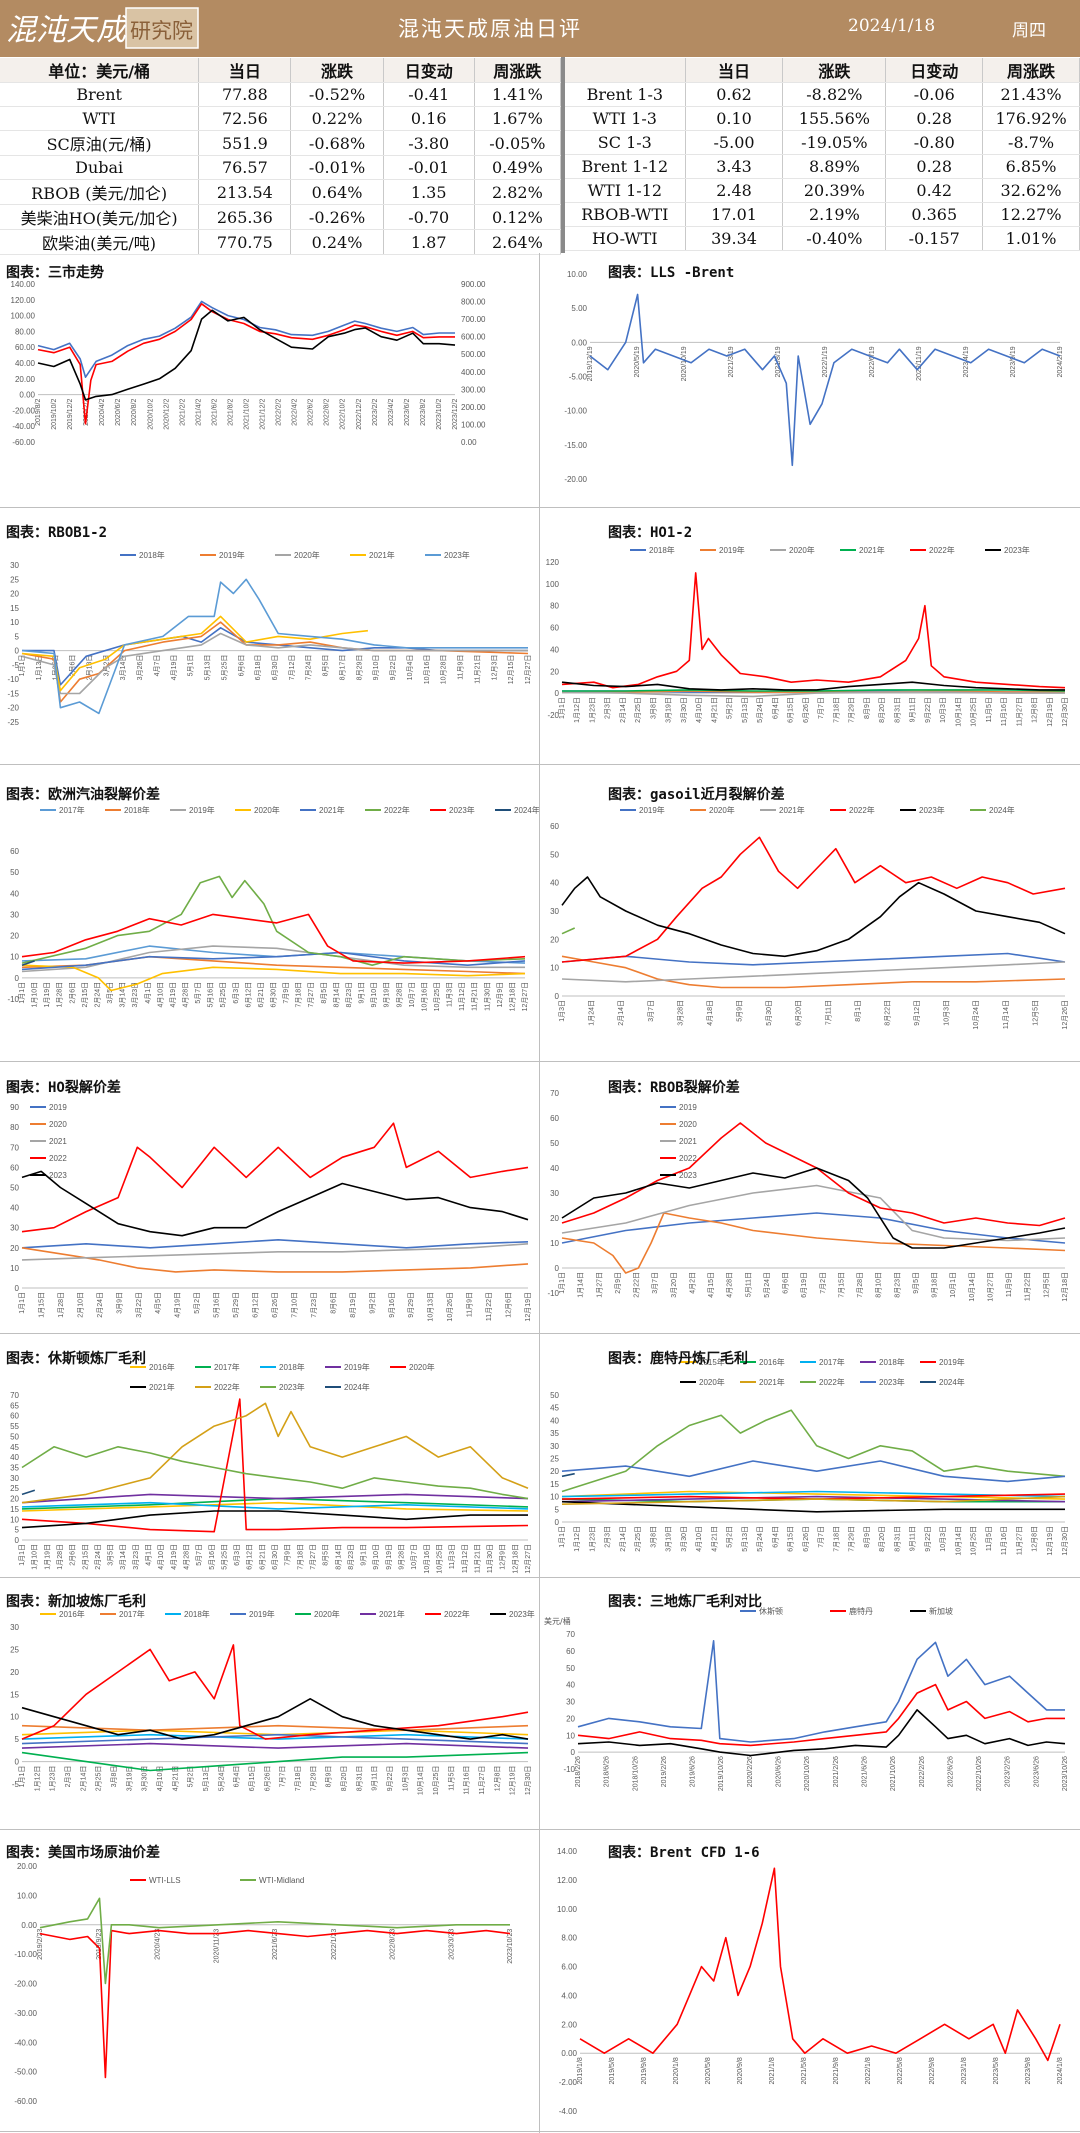 Image resolution: width=1080 pixels, height=2133 pixels. What do you see at coordinates (158, 1303) in the screenshot?
I see `x-tick-label: 4月5日` at bounding box center [158, 1303].